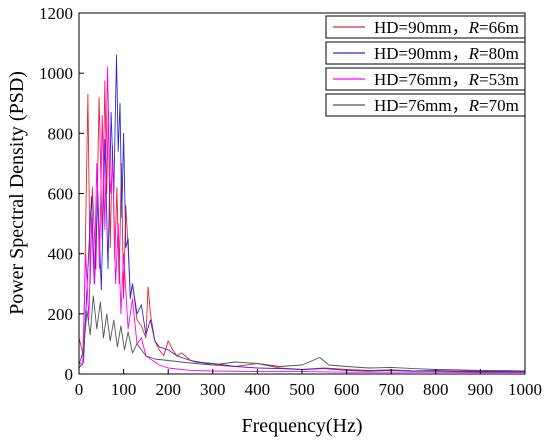 Image resolution: width=550 pixels, height=441 pixels. What do you see at coordinates (213, 389) in the screenshot?
I see `x-tick-label: 300` at bounding box center [213, 389].